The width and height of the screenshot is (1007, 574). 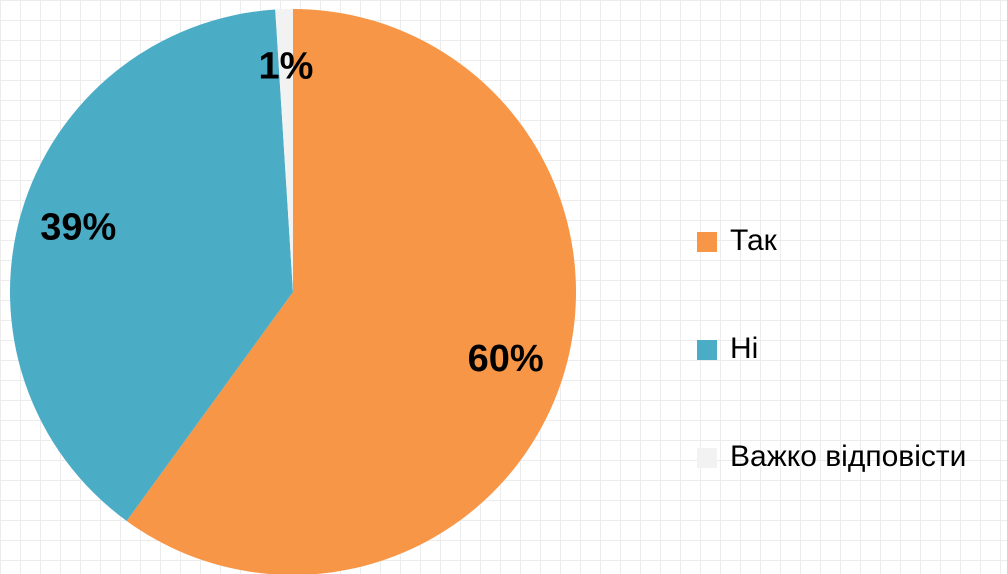 I want to click on data-label: 60%, so click(x=506, y=359).